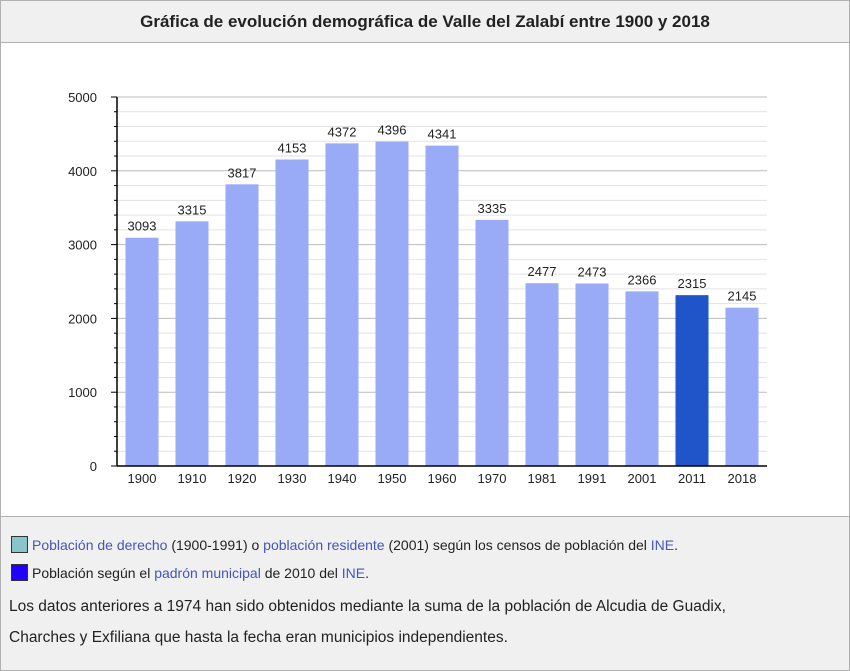 This screenshot has height=671, width=850. Describe the element at coordinates (742, 386) in the screenshot. I see `bar-2018` at that location.